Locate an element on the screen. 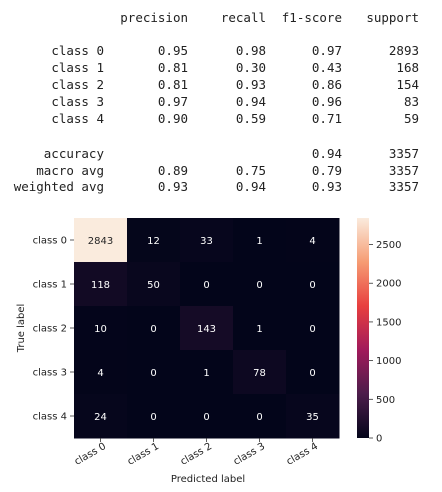  precision-value: 0.89 is located at coordinates (172, 170).